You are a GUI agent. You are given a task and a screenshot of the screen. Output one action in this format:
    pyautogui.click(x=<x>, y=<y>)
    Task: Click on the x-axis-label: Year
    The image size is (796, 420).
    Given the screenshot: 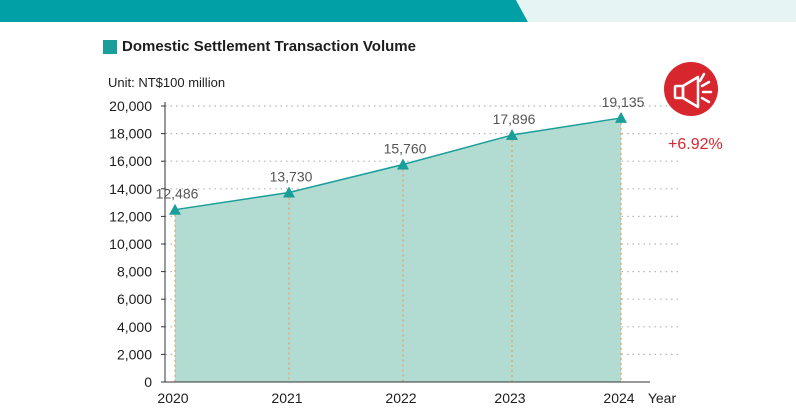 What is the action you would take?
    pyautogui.click(x=662, y=398)
    